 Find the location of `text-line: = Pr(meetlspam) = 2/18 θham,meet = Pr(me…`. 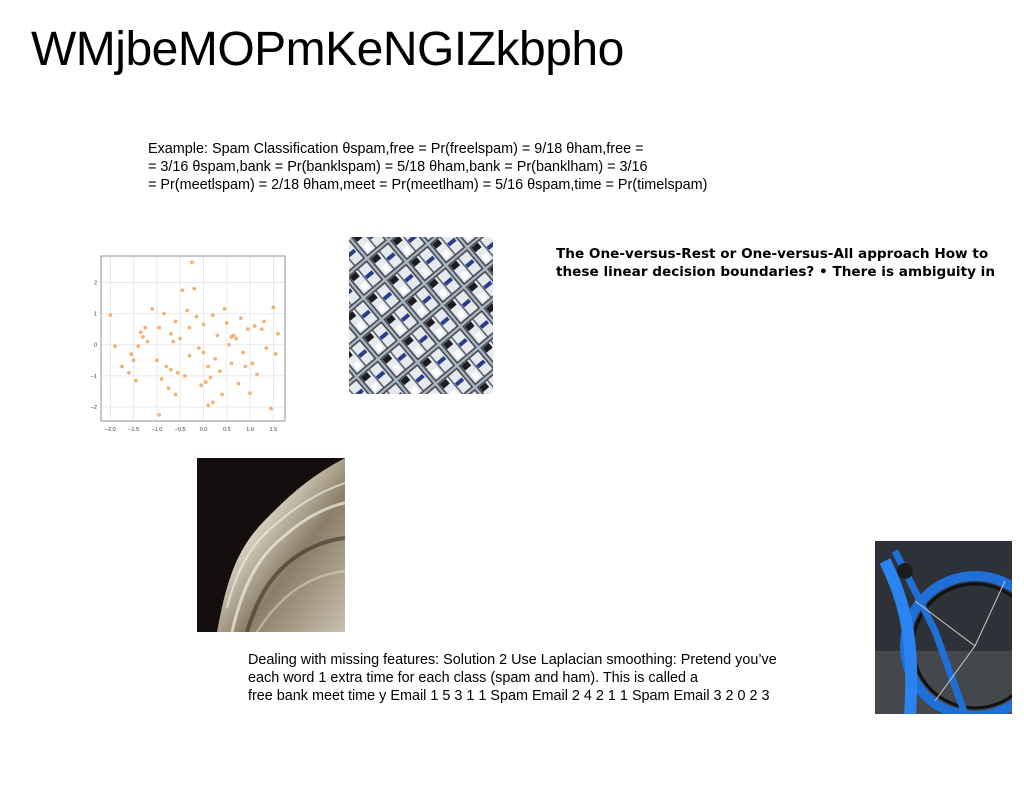

text-line: = Pr(meetlspam) = 2/18 θham,meet = Pr(me… is located at coordinates (428, 185).